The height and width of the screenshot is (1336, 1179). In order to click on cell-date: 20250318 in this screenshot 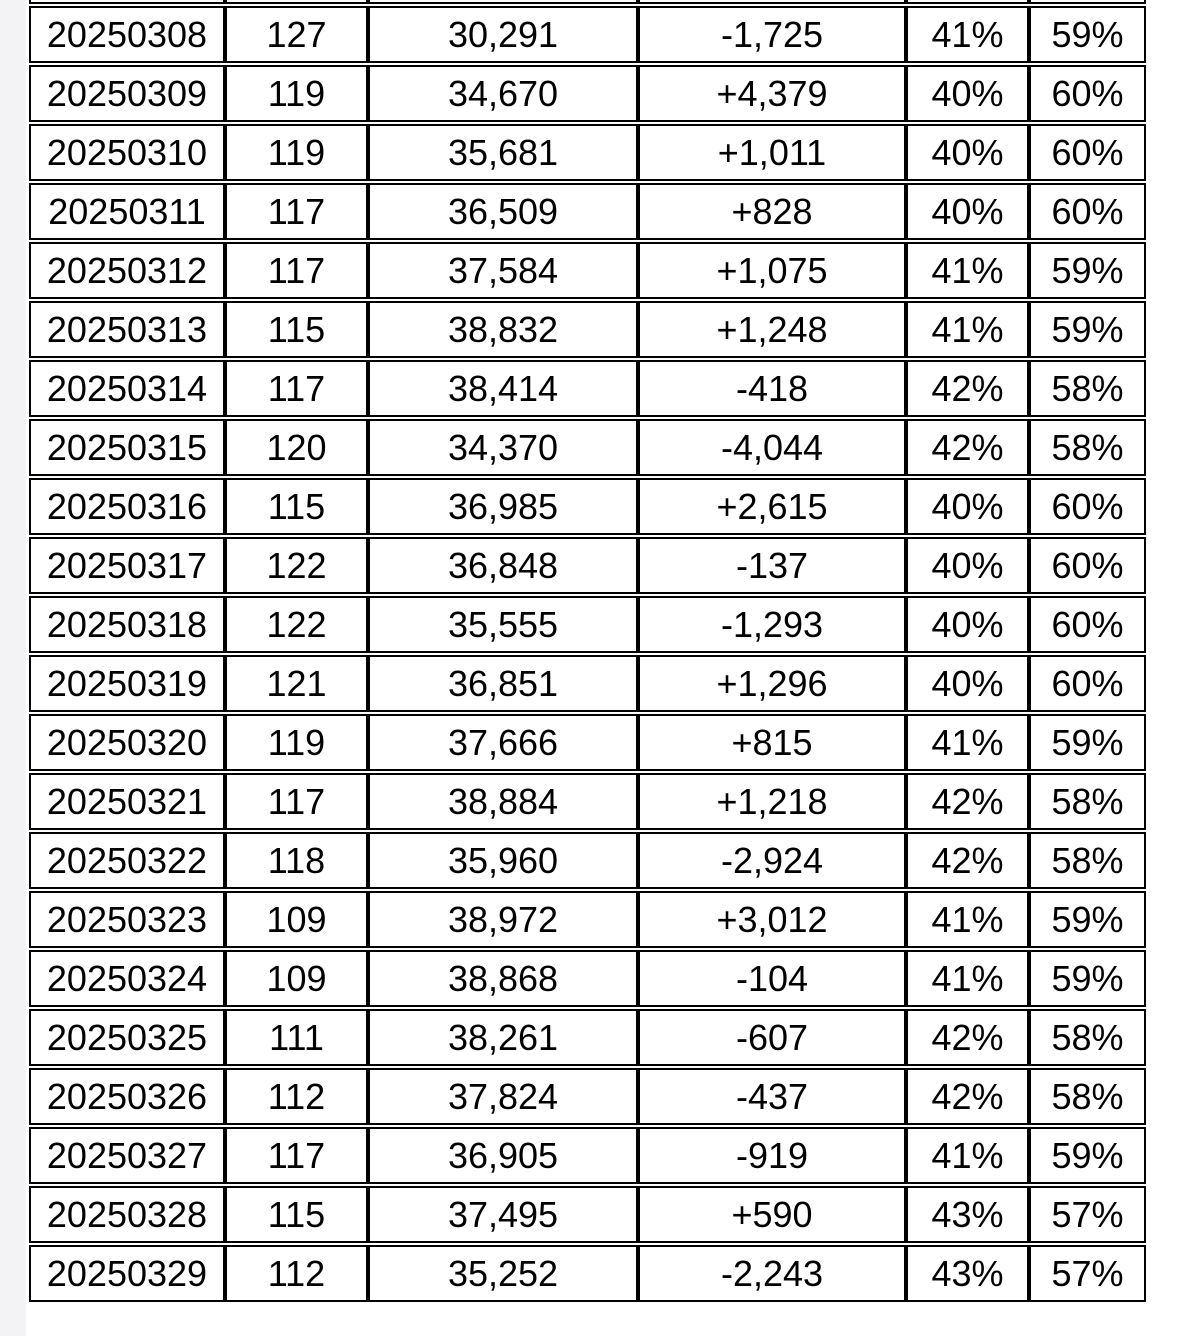, I will do `click(127, 624)`.